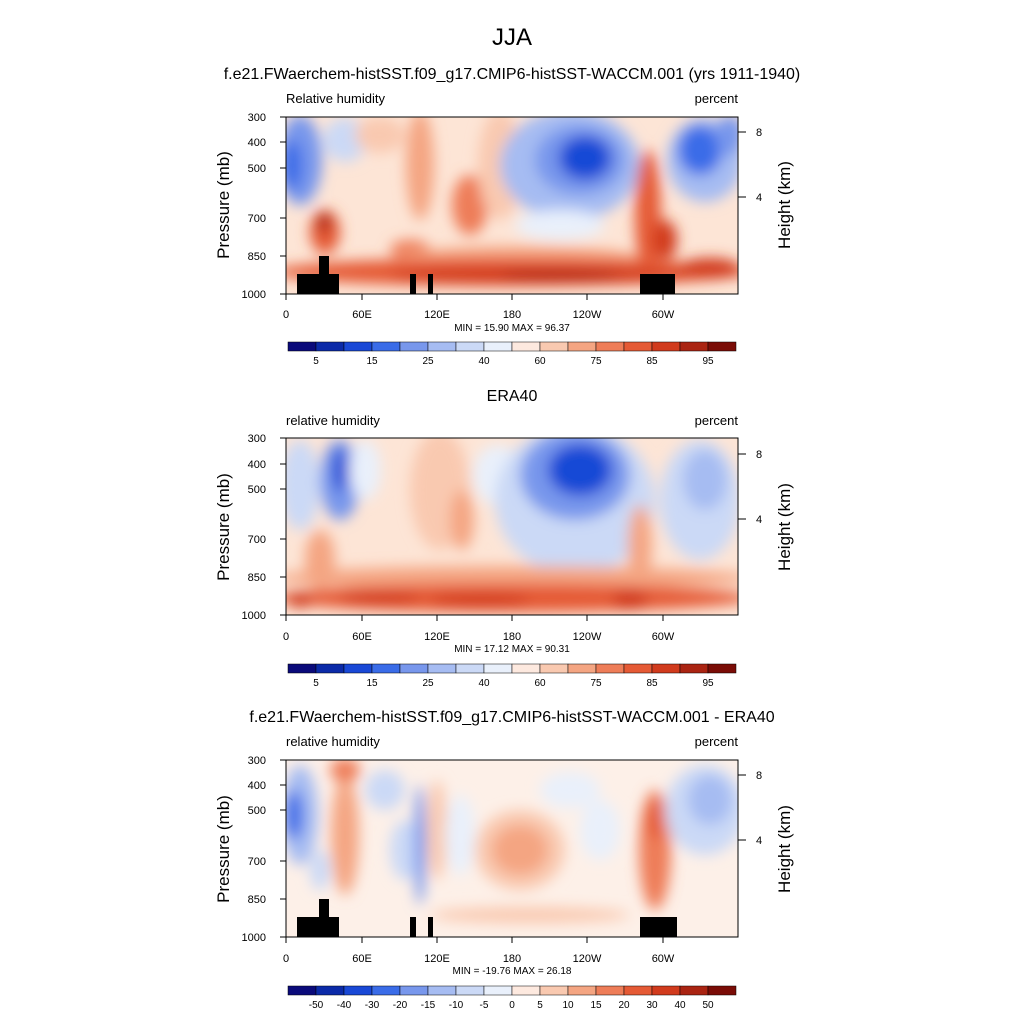 This screenshot has width=1024, height=1024. I want to click on panel-2-xtick-180: 180, so click(512, 637).